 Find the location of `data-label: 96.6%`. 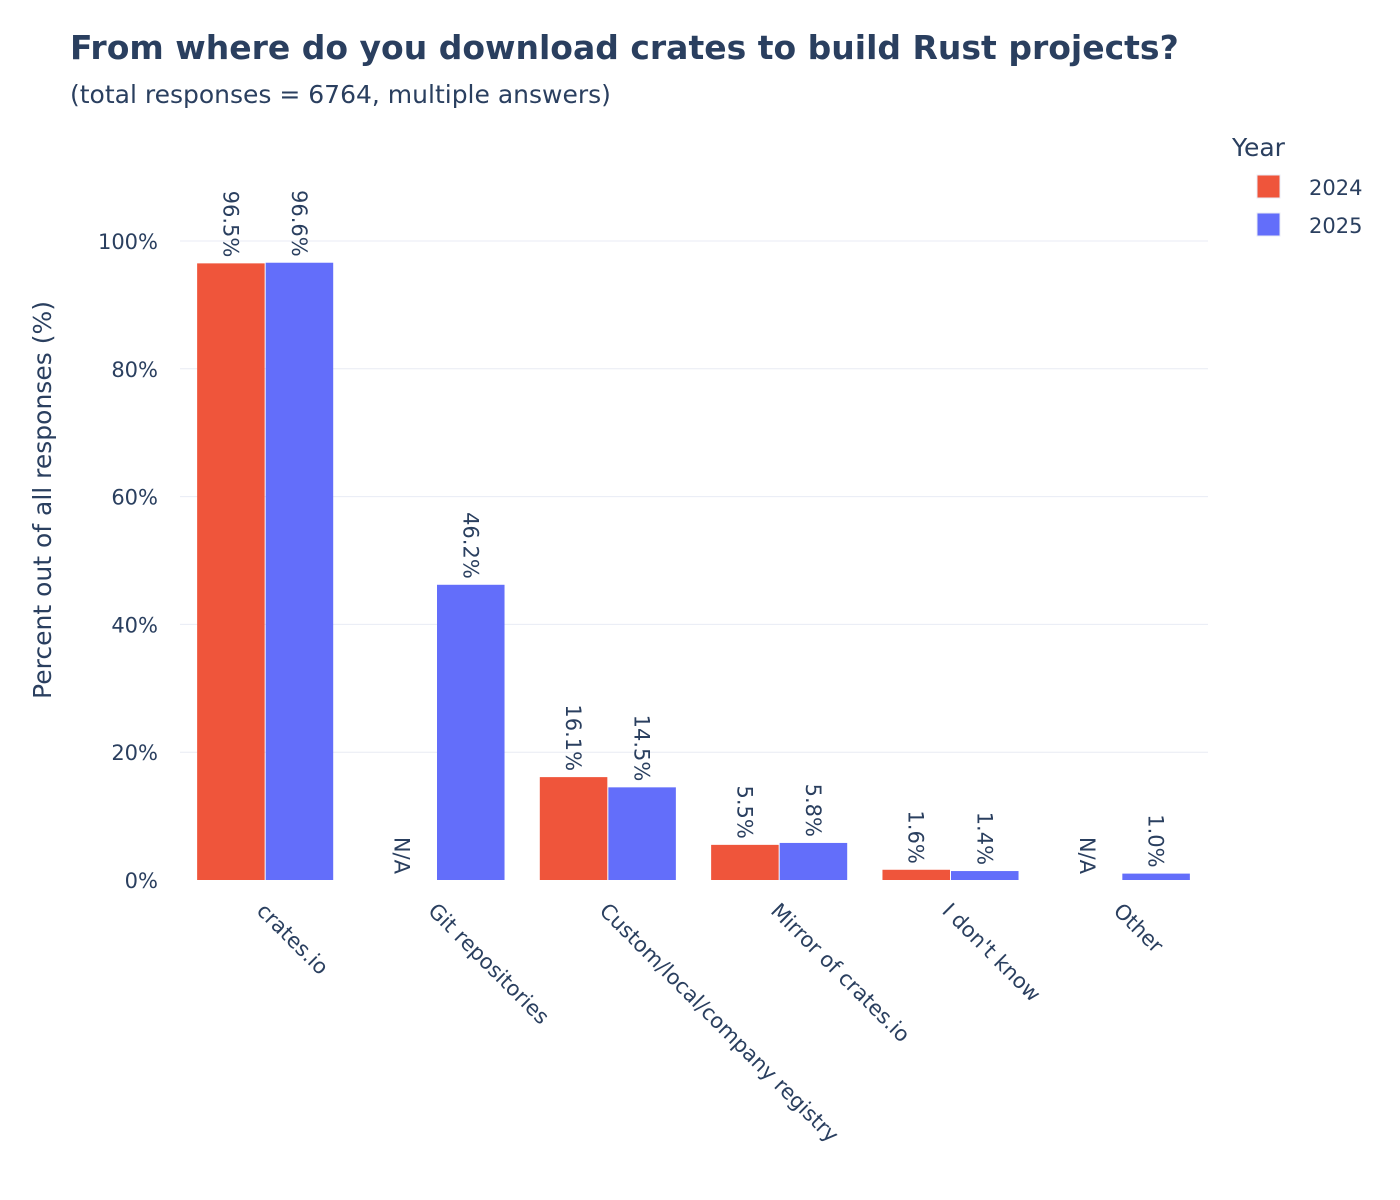

data-label: 96.6% is located at coordinates (299, 223).